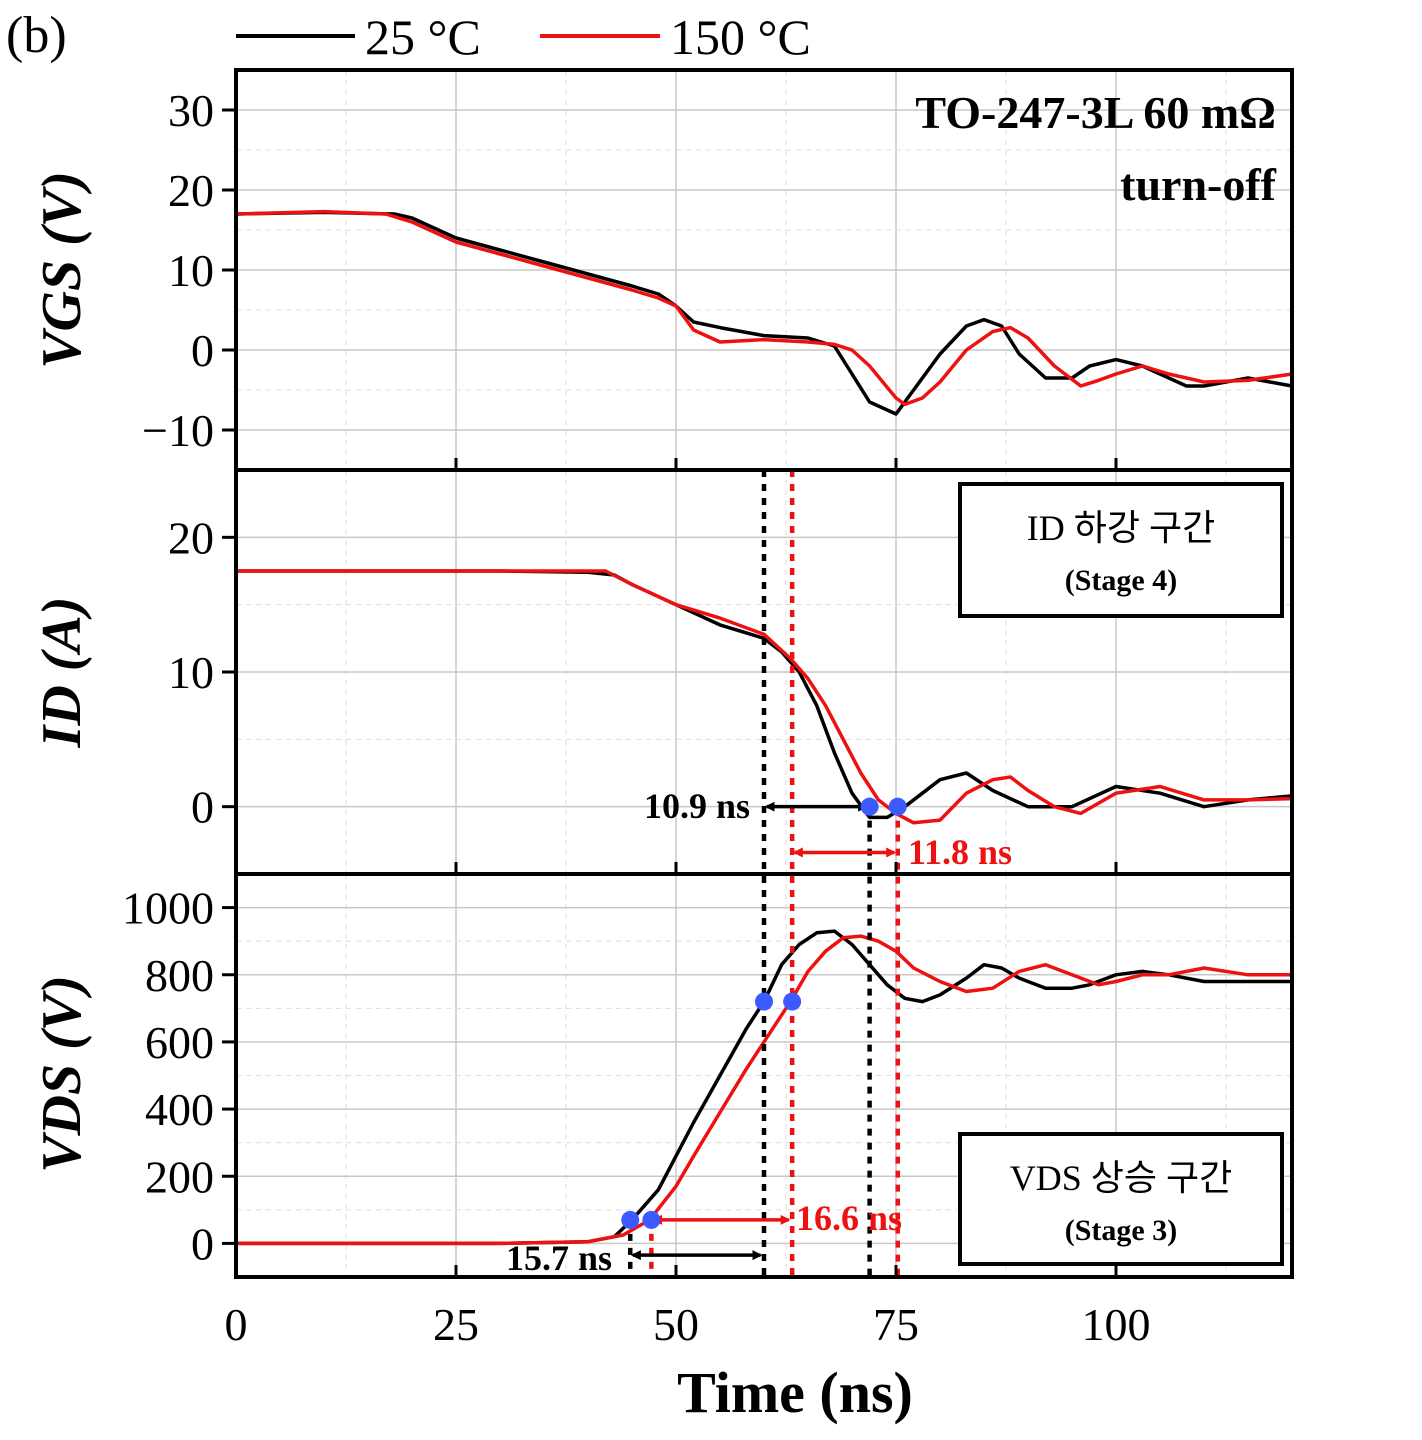 This screenshot has height=1440, width=1422. What do you see at coordinates (36, 35) in the screenshot?
I see `panel-label: (b)` at bounding box center [36, 35].